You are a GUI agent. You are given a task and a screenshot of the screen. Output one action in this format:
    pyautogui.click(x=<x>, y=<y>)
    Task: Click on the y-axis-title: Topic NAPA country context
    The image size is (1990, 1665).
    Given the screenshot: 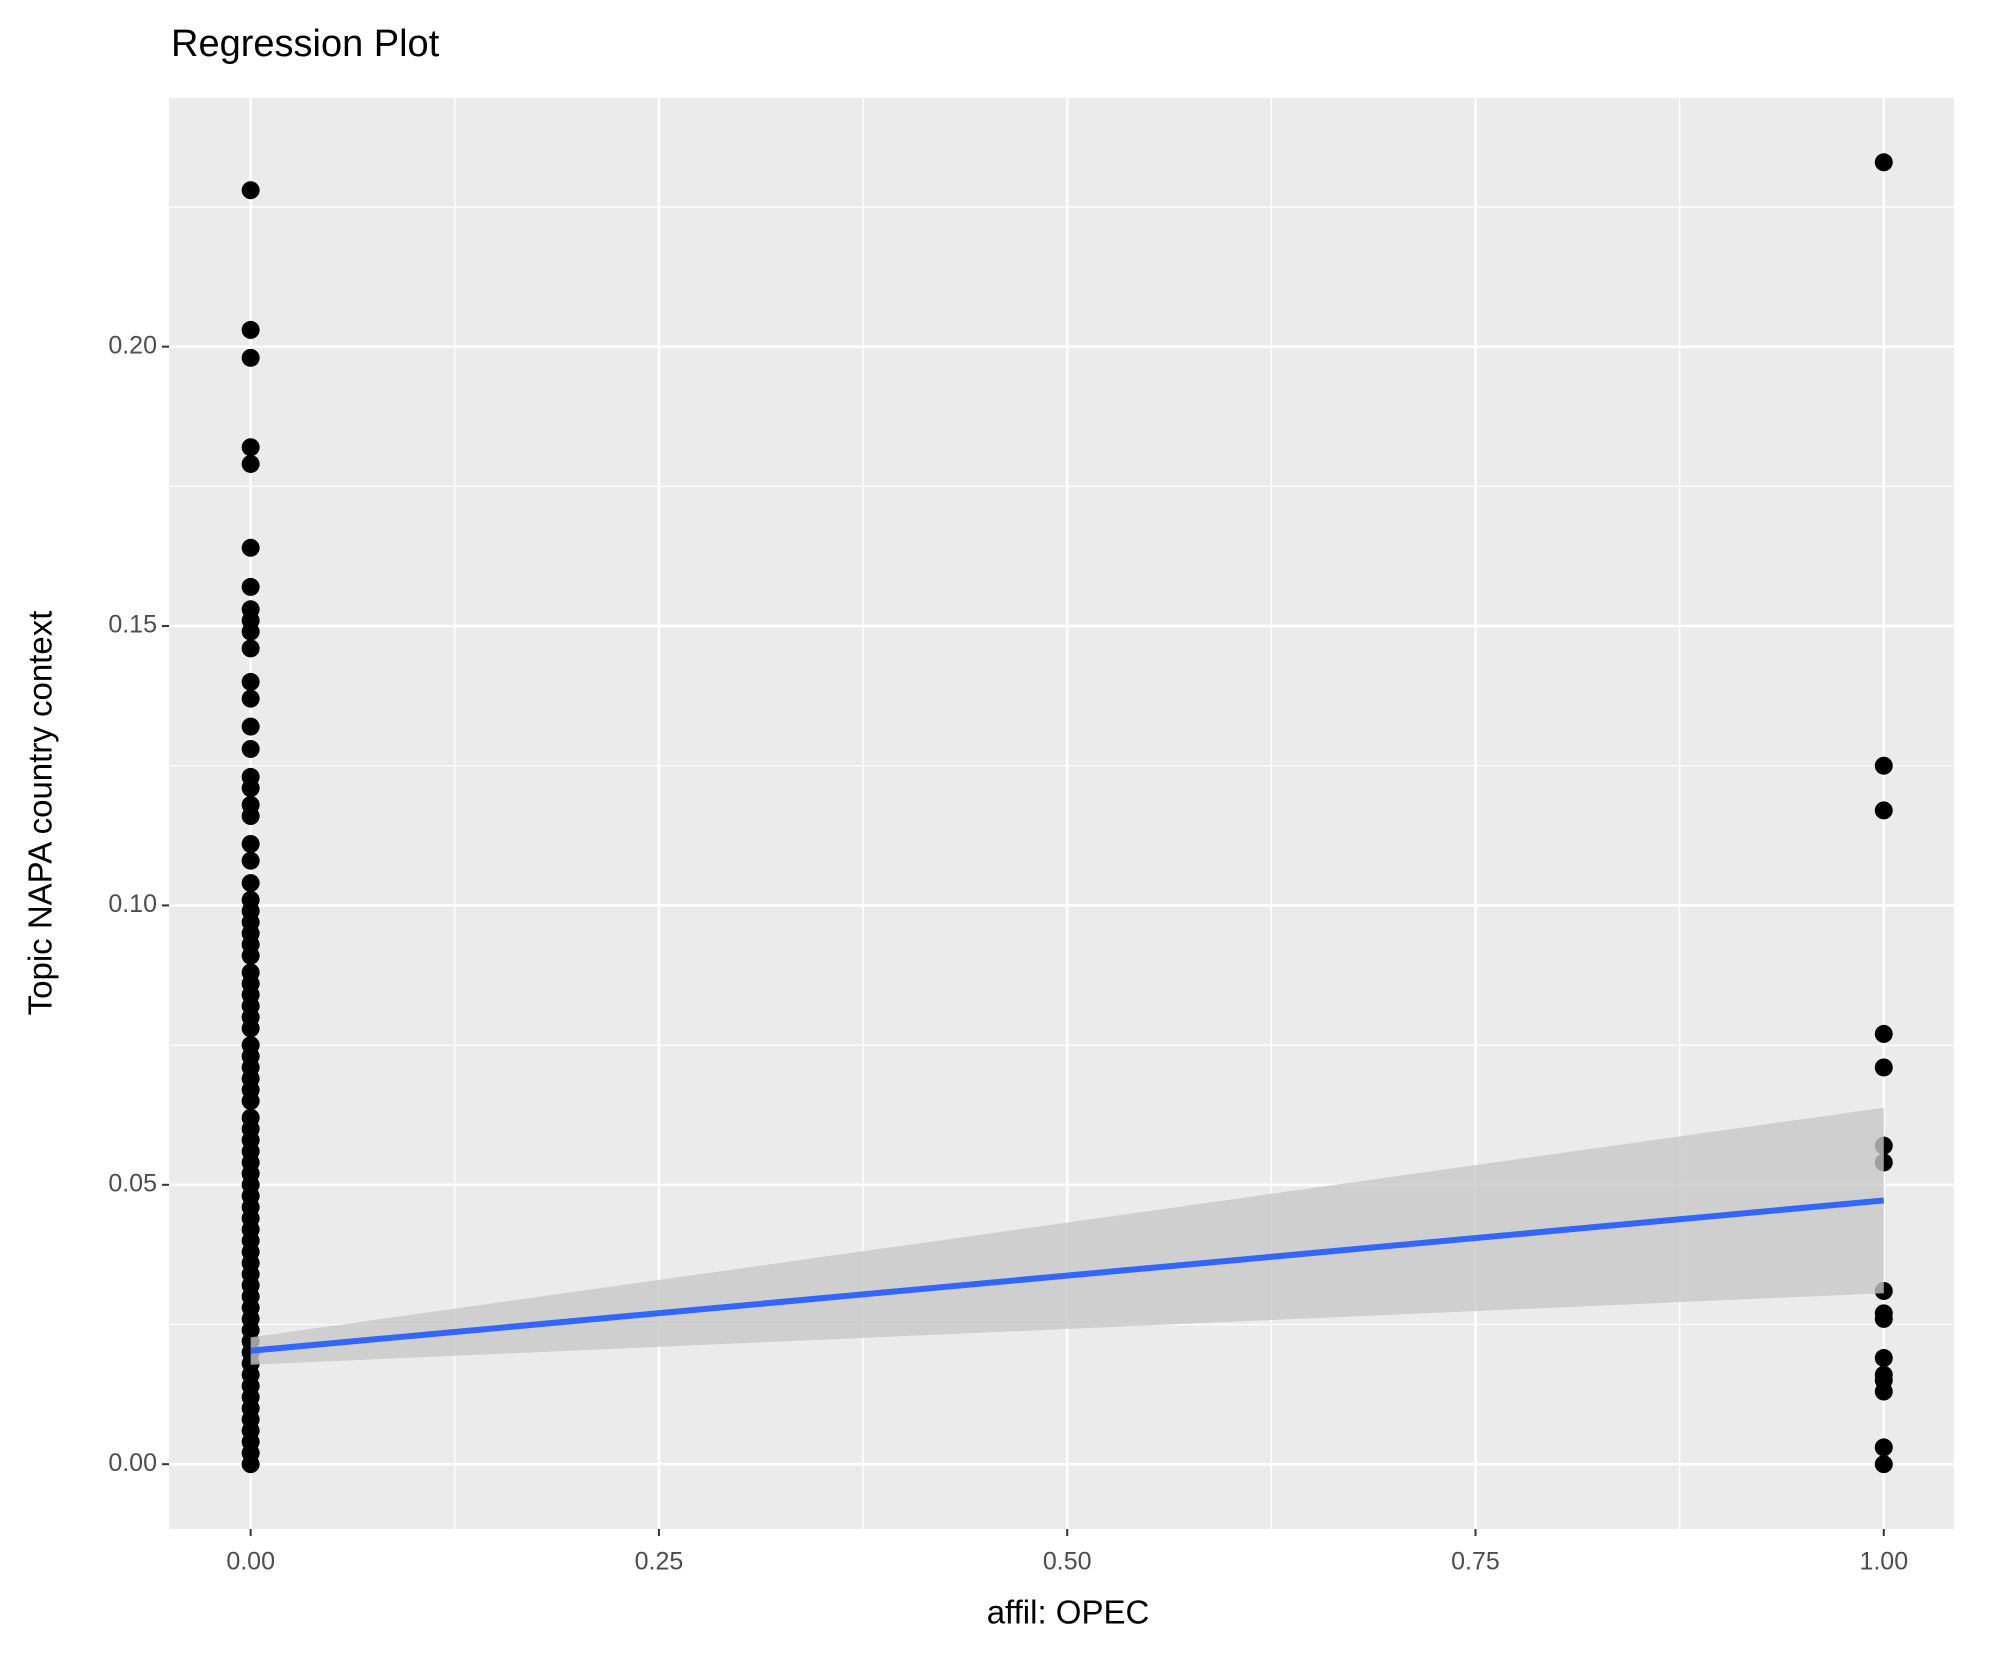 What is the action you would take?
    pyautogui.click(x=40, y=813)
    